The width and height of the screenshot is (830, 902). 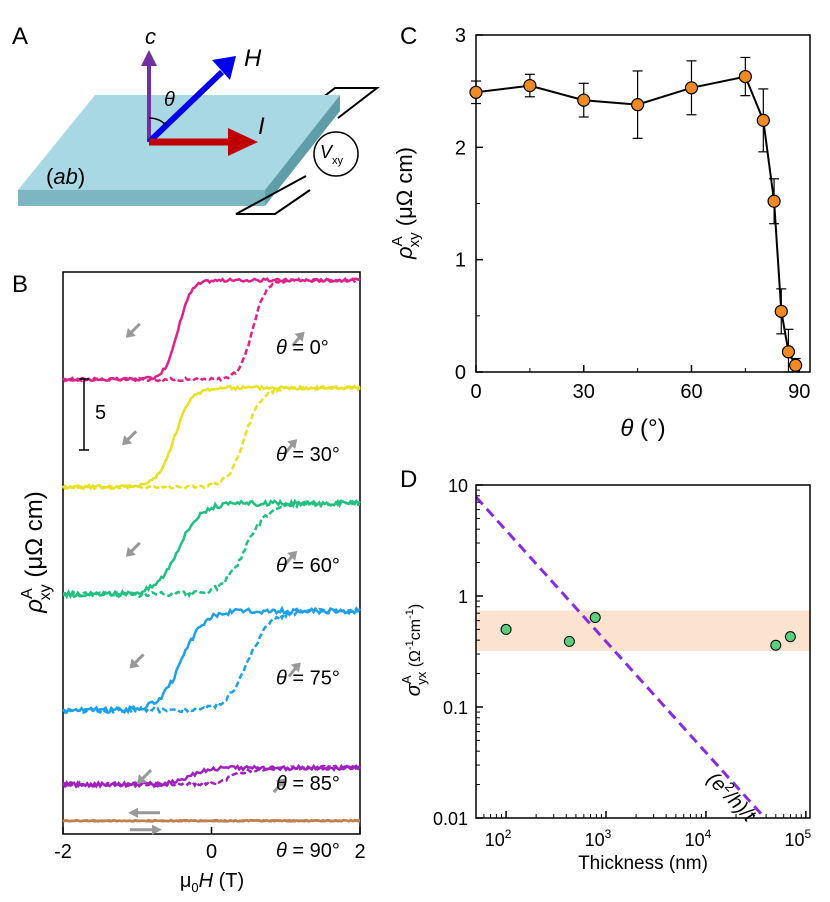 I want to click on c-ytick-label-1: 1, so click(x=460, y=261).